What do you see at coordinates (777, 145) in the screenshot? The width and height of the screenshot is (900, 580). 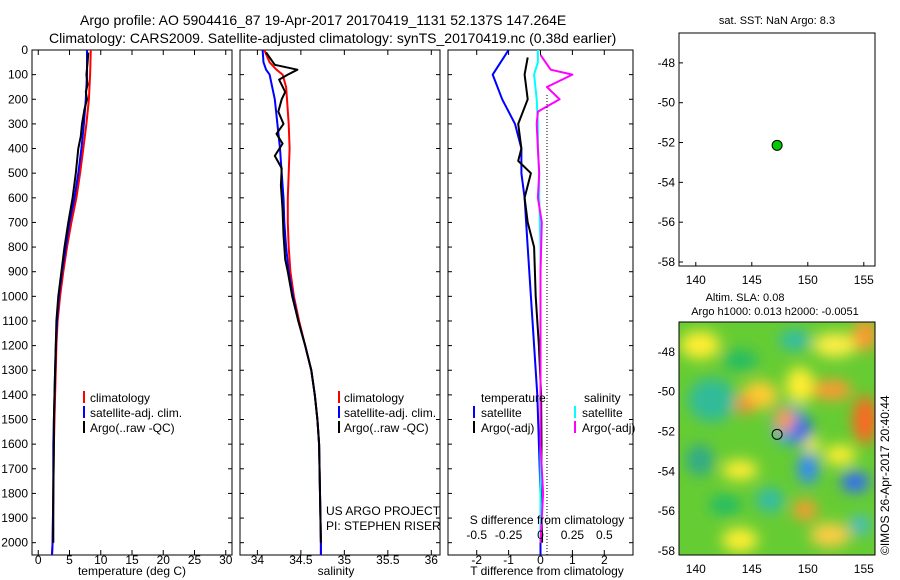 I see `sst-argo-position-marker` at bounding box center [777, 145].